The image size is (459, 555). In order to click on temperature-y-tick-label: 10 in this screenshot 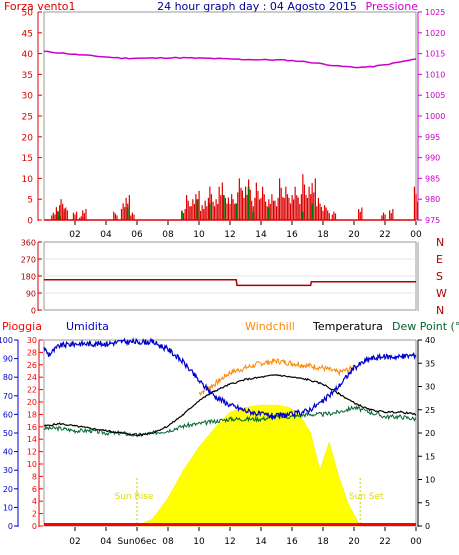, I will do `click(430, 480)`.